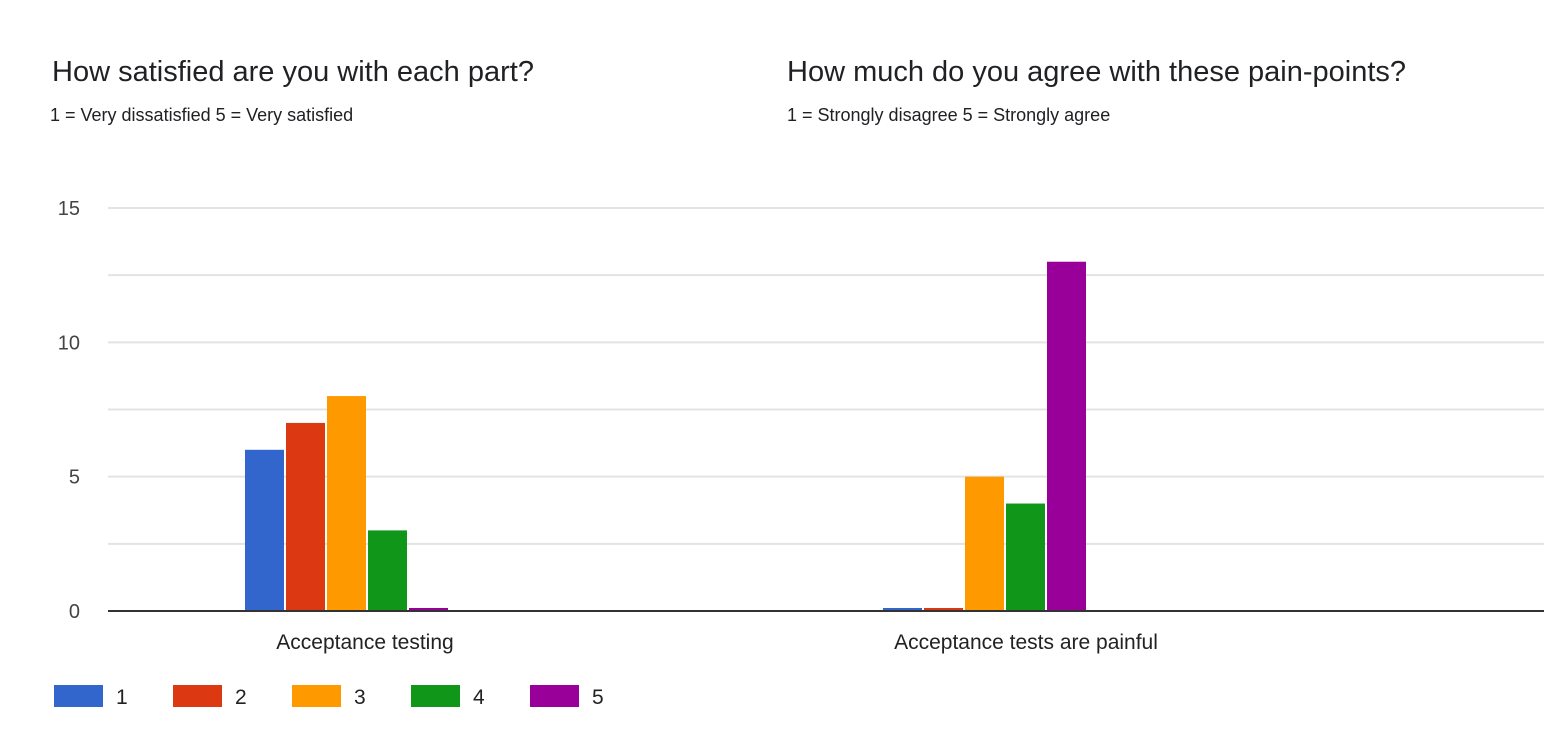 Image resolution: width=1544 pixels, height=734 pixels. I want to click on y-tick-label: 5, so click(74, 478).